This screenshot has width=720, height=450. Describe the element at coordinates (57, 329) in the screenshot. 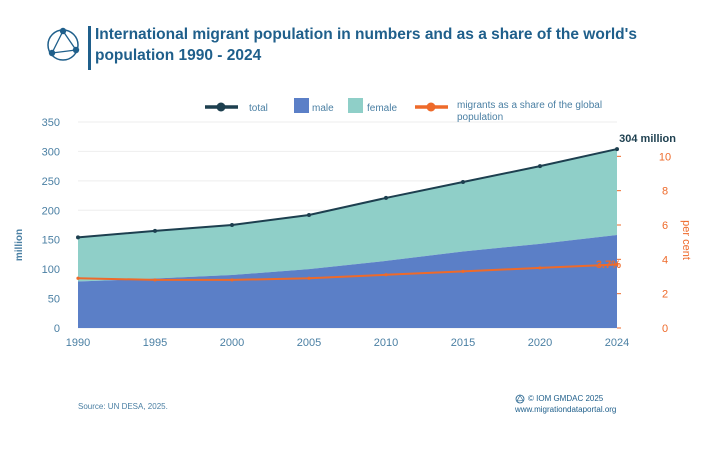

I see `y-tick-label: 0` at that location.